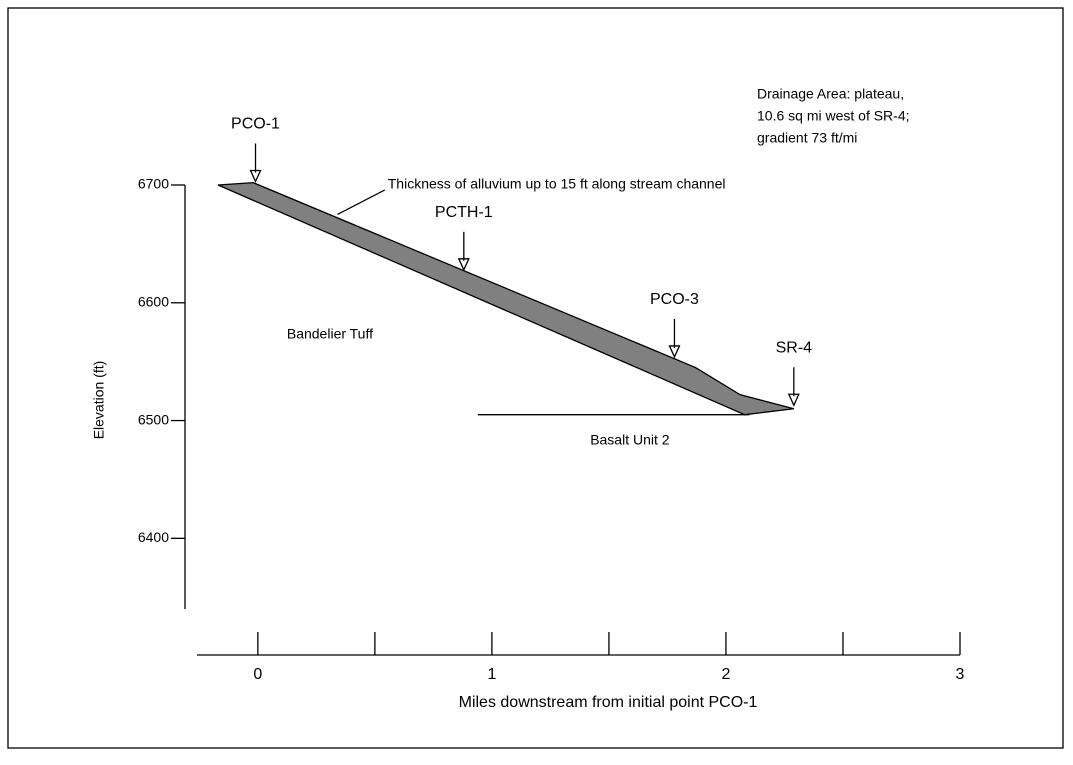 Image resolution: width=1073 pixels, height=765 pixels. What do you see at coordinates (255, 124) in the screenshot?
I see `well-label: PCO-1` at bounding box center [255, 124].